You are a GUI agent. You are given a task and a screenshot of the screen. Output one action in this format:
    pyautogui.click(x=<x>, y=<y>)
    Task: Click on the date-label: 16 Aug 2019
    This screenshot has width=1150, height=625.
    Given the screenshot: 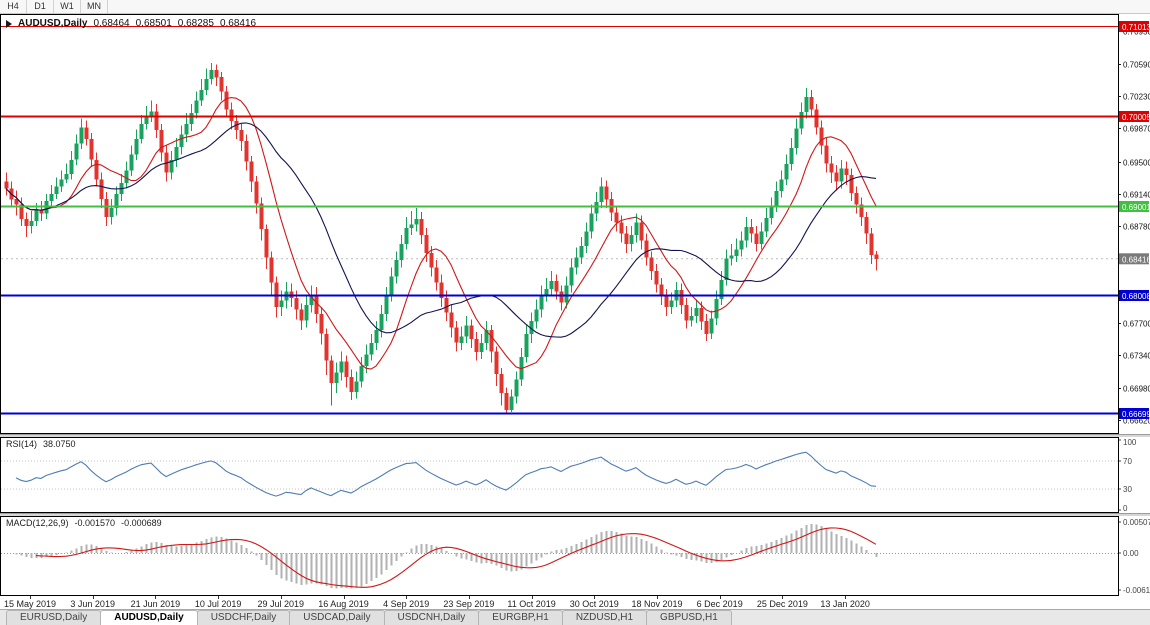 What is the action you would take?
    pyautogui.click(x=343, y=604)
    